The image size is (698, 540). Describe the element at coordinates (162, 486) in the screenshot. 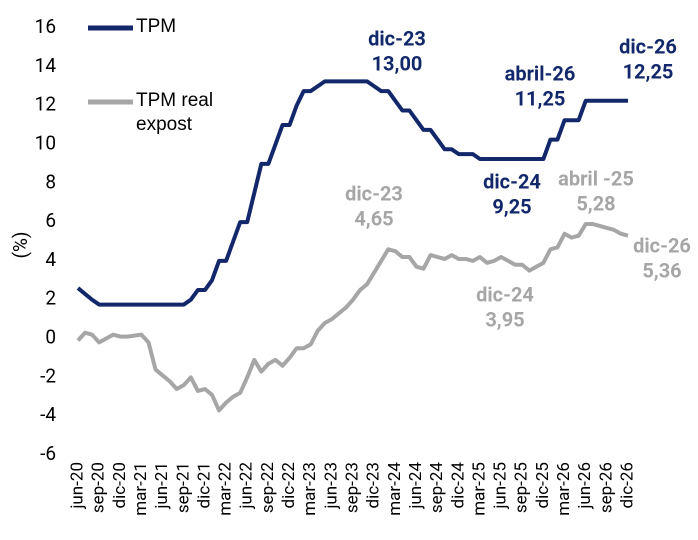

I see `x-tick-label: jun-21` at that location.